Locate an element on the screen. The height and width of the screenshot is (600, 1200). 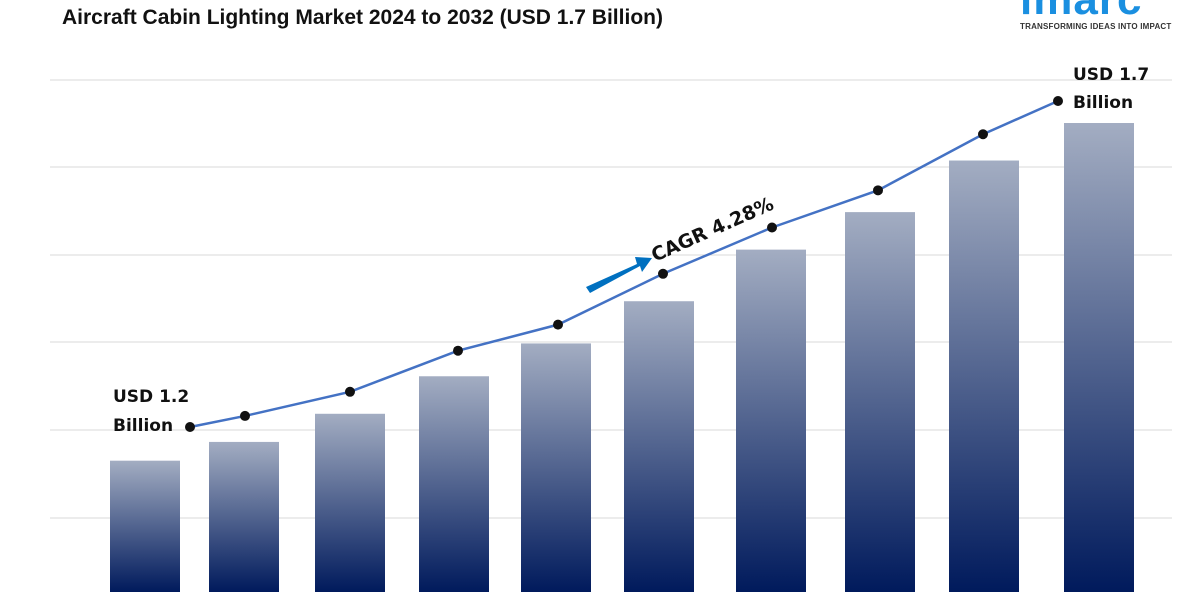
start-label-line2: Billion is located at coordinates (143, 426).